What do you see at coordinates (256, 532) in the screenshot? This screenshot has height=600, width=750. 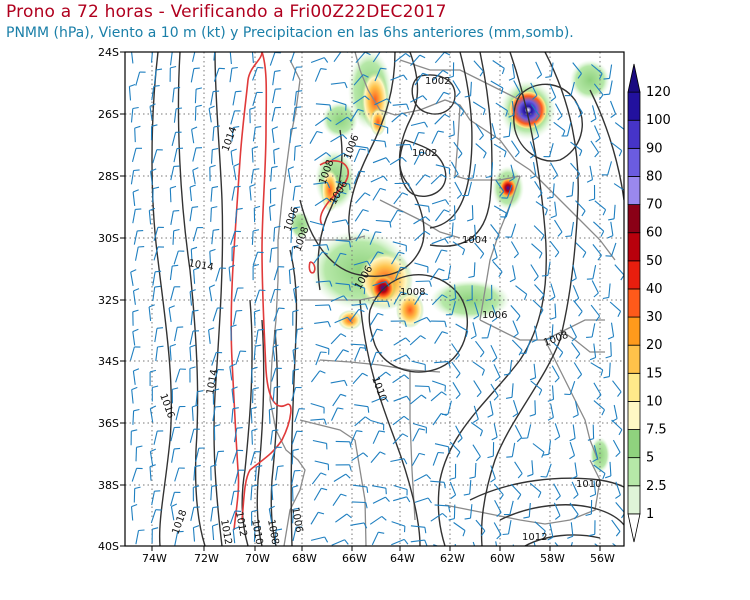 I see `isobar-label: 1010` at bounding box center [256, 532].